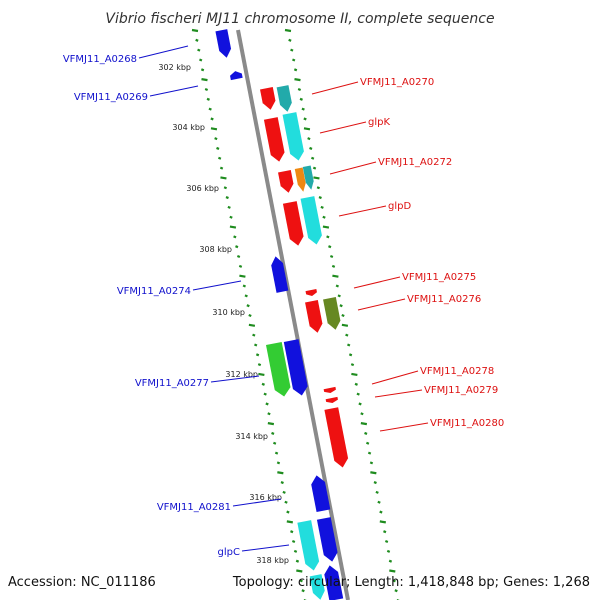 The width and height of the screenshot is (600, 600). I want to click on gene-label: glpC, so click(229, 552).